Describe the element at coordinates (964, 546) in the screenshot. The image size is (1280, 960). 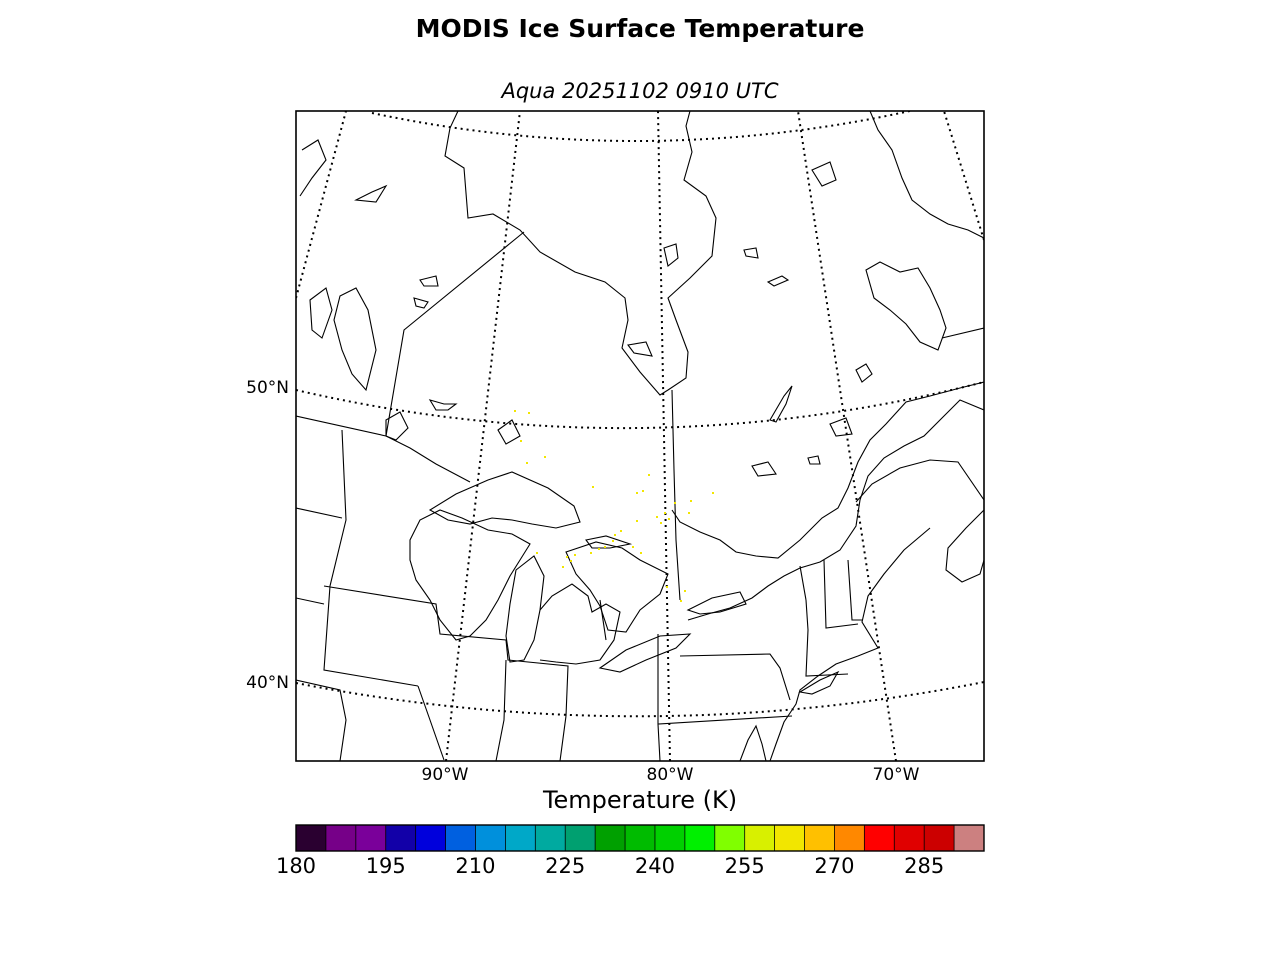
I see `nova-scotia` at that location.